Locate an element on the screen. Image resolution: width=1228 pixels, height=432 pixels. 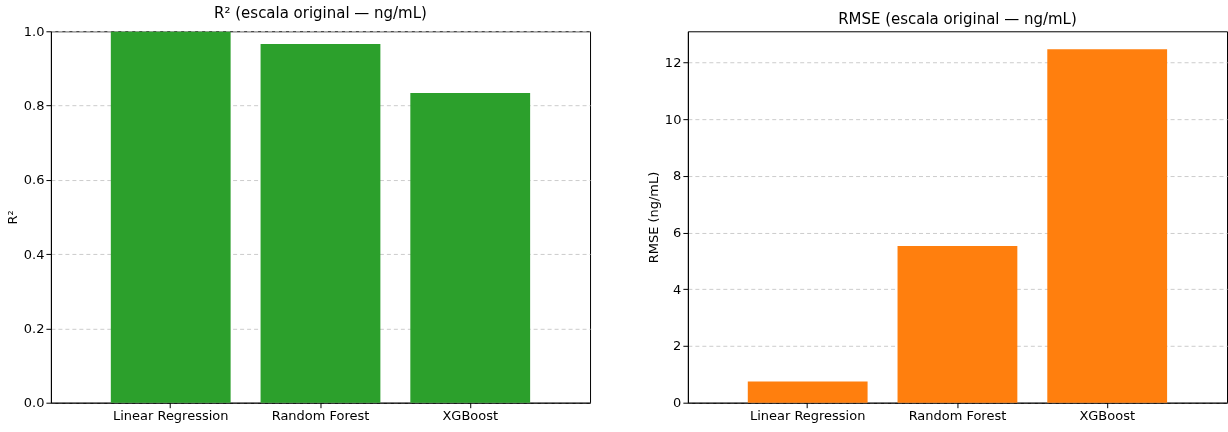
y-tick-label: 12 is located at coordinates (673, 62).